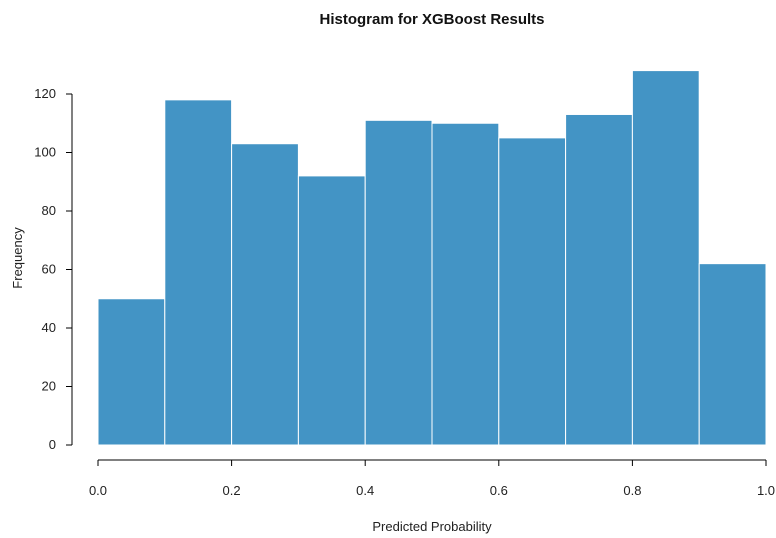 Image resolution: width=776 pixels, height=538 pixels. I want to click on x-tick-label: 0.6, so click(499, 490).